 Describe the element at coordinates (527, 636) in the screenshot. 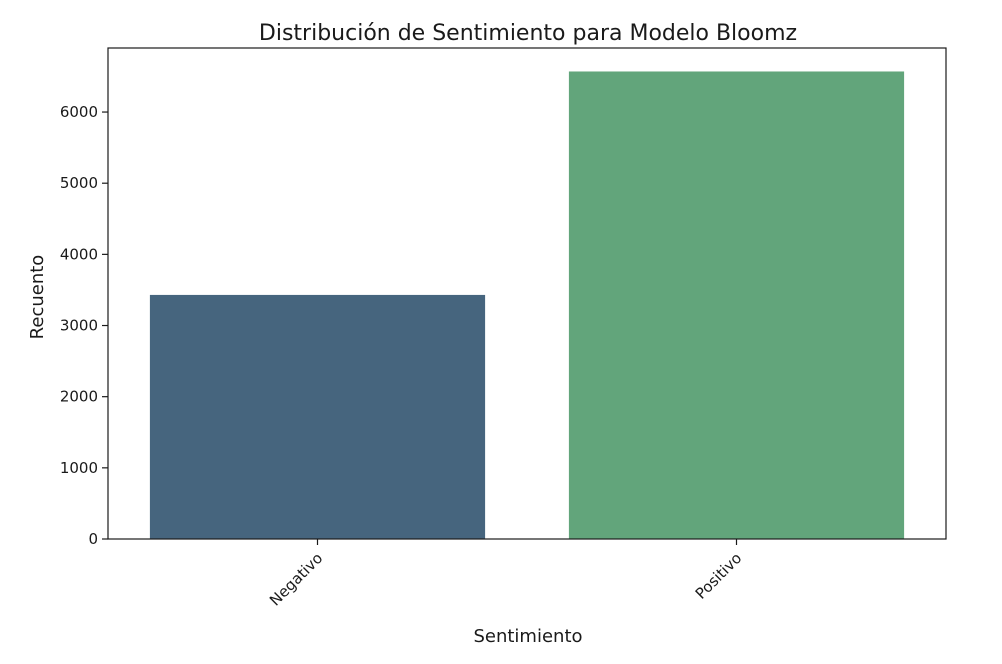

I see `x-axis-label: Sentimiento` at that location.